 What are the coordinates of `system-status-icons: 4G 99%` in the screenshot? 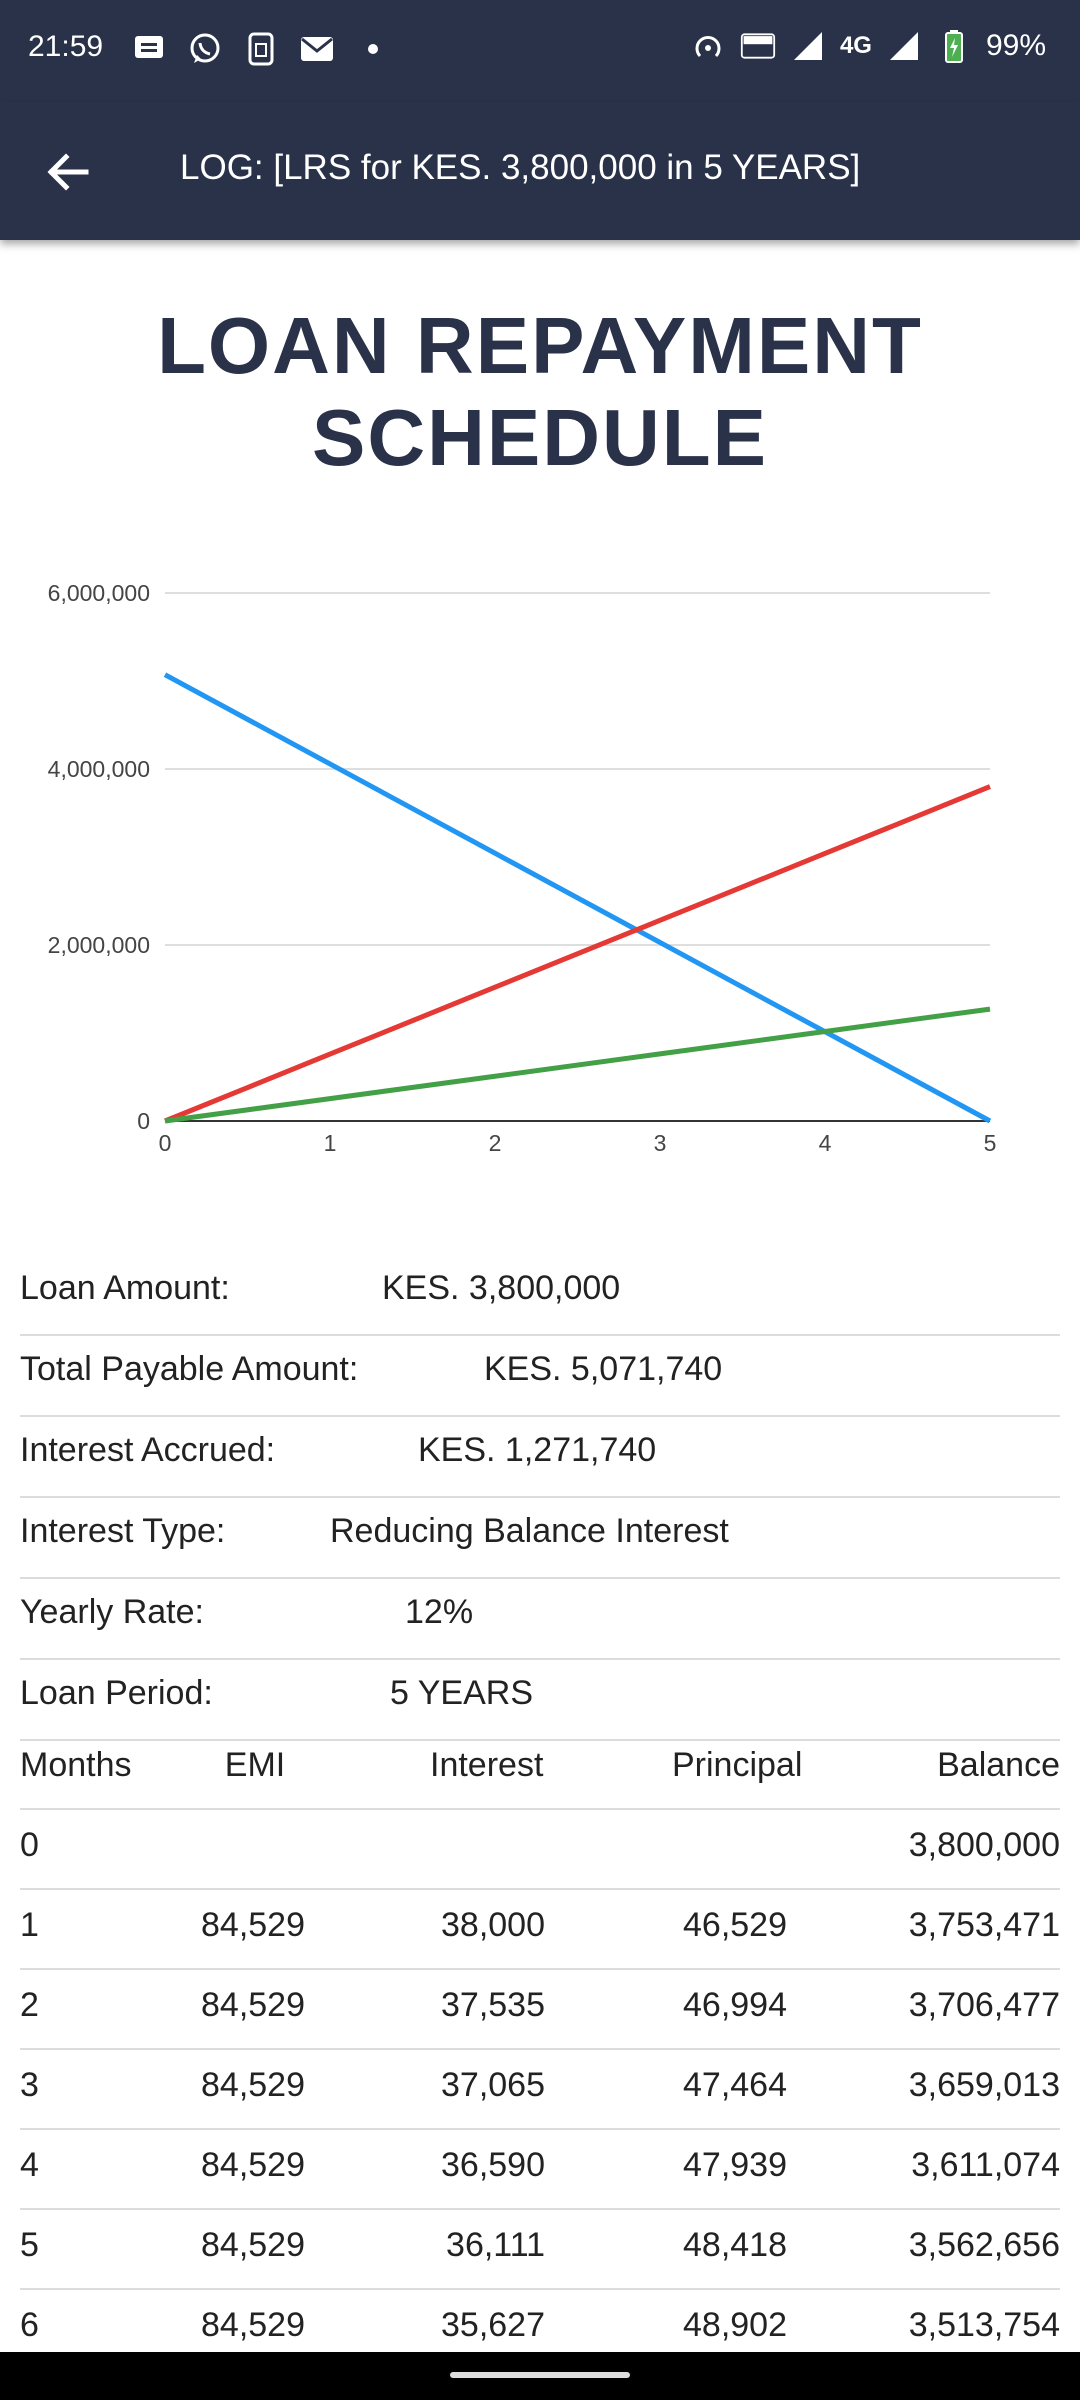 It's located at (868, 46).